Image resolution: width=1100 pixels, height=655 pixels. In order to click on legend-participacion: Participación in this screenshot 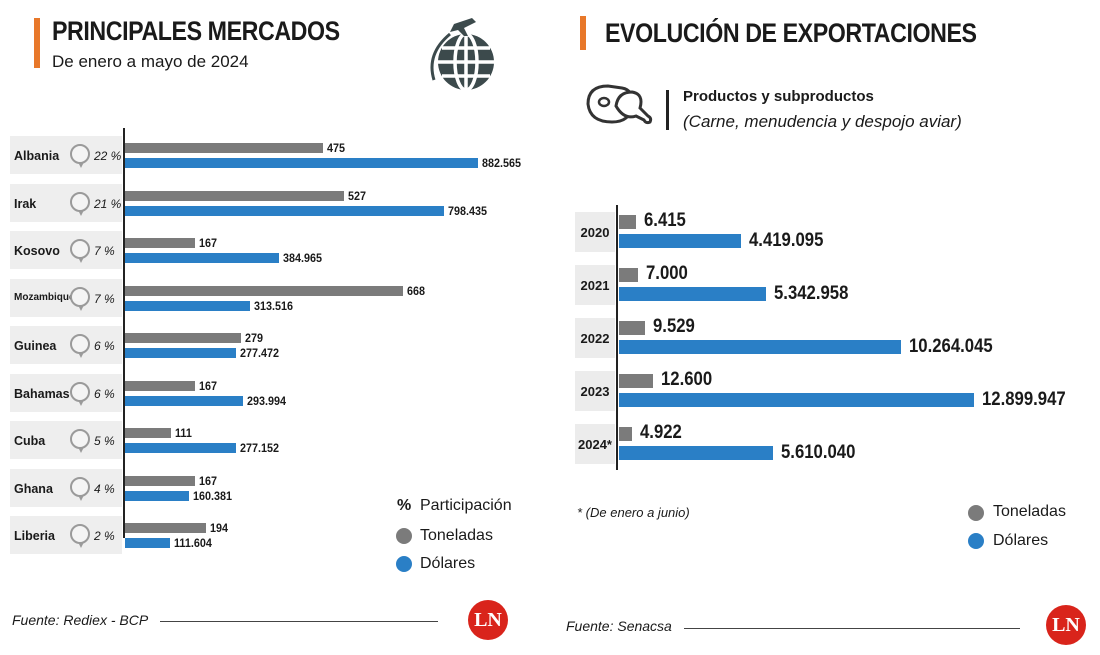, I will do `click(466, 505)`.